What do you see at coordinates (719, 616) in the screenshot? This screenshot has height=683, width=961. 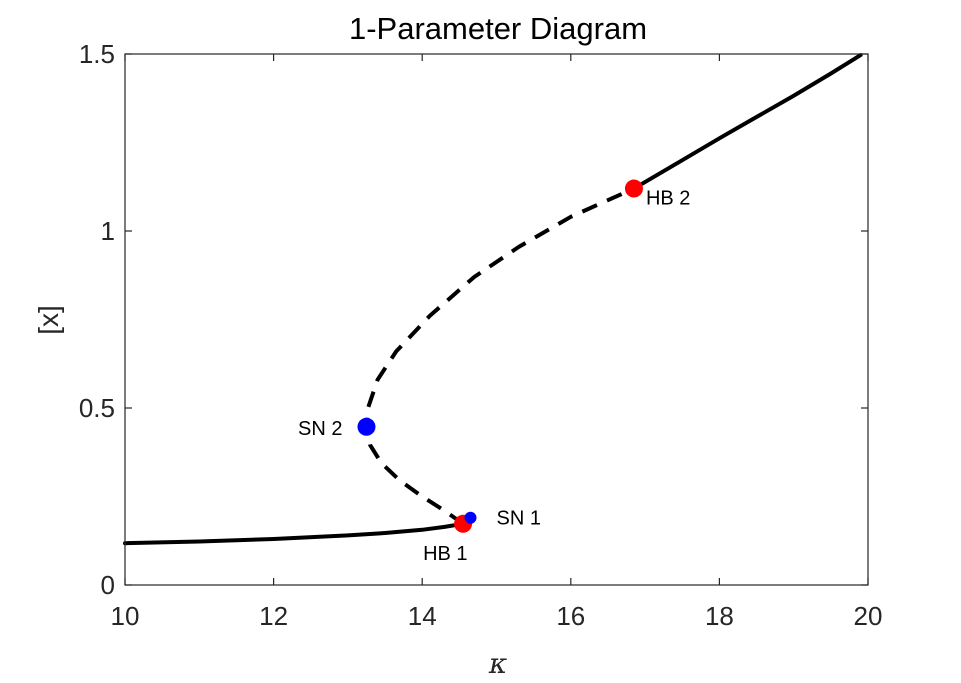 I see `x-tick-label: 18` at bounding box center [719, 616].